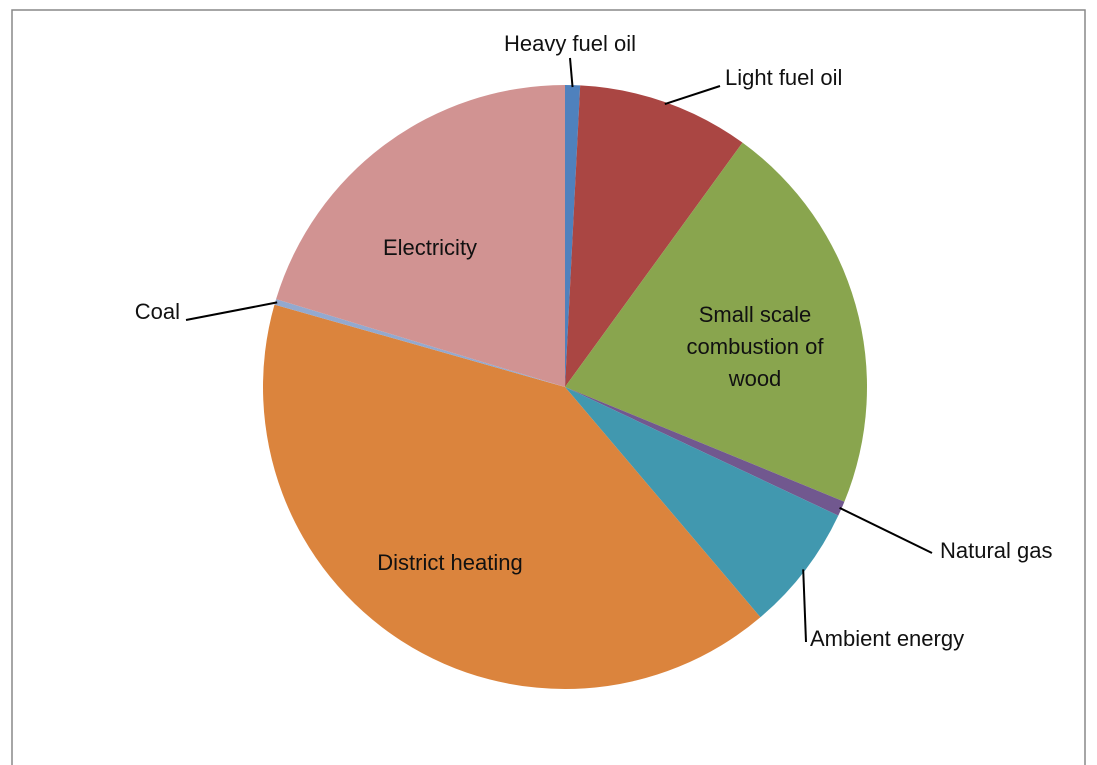 The height and width of the screenshot is (765, 1097). What do you see at coordinates (996, 550) in the screenshot?
I see `slice-label: Natural gas` at bounding box center [996, 550].